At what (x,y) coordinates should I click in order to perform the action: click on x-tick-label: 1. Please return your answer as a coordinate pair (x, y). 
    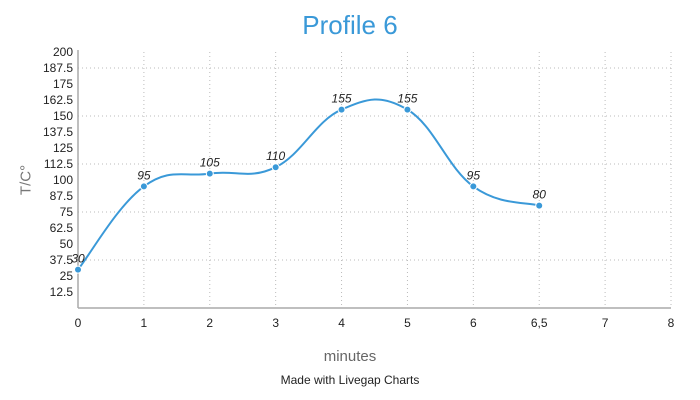
    Looking at the image, I should click on (144, 323).